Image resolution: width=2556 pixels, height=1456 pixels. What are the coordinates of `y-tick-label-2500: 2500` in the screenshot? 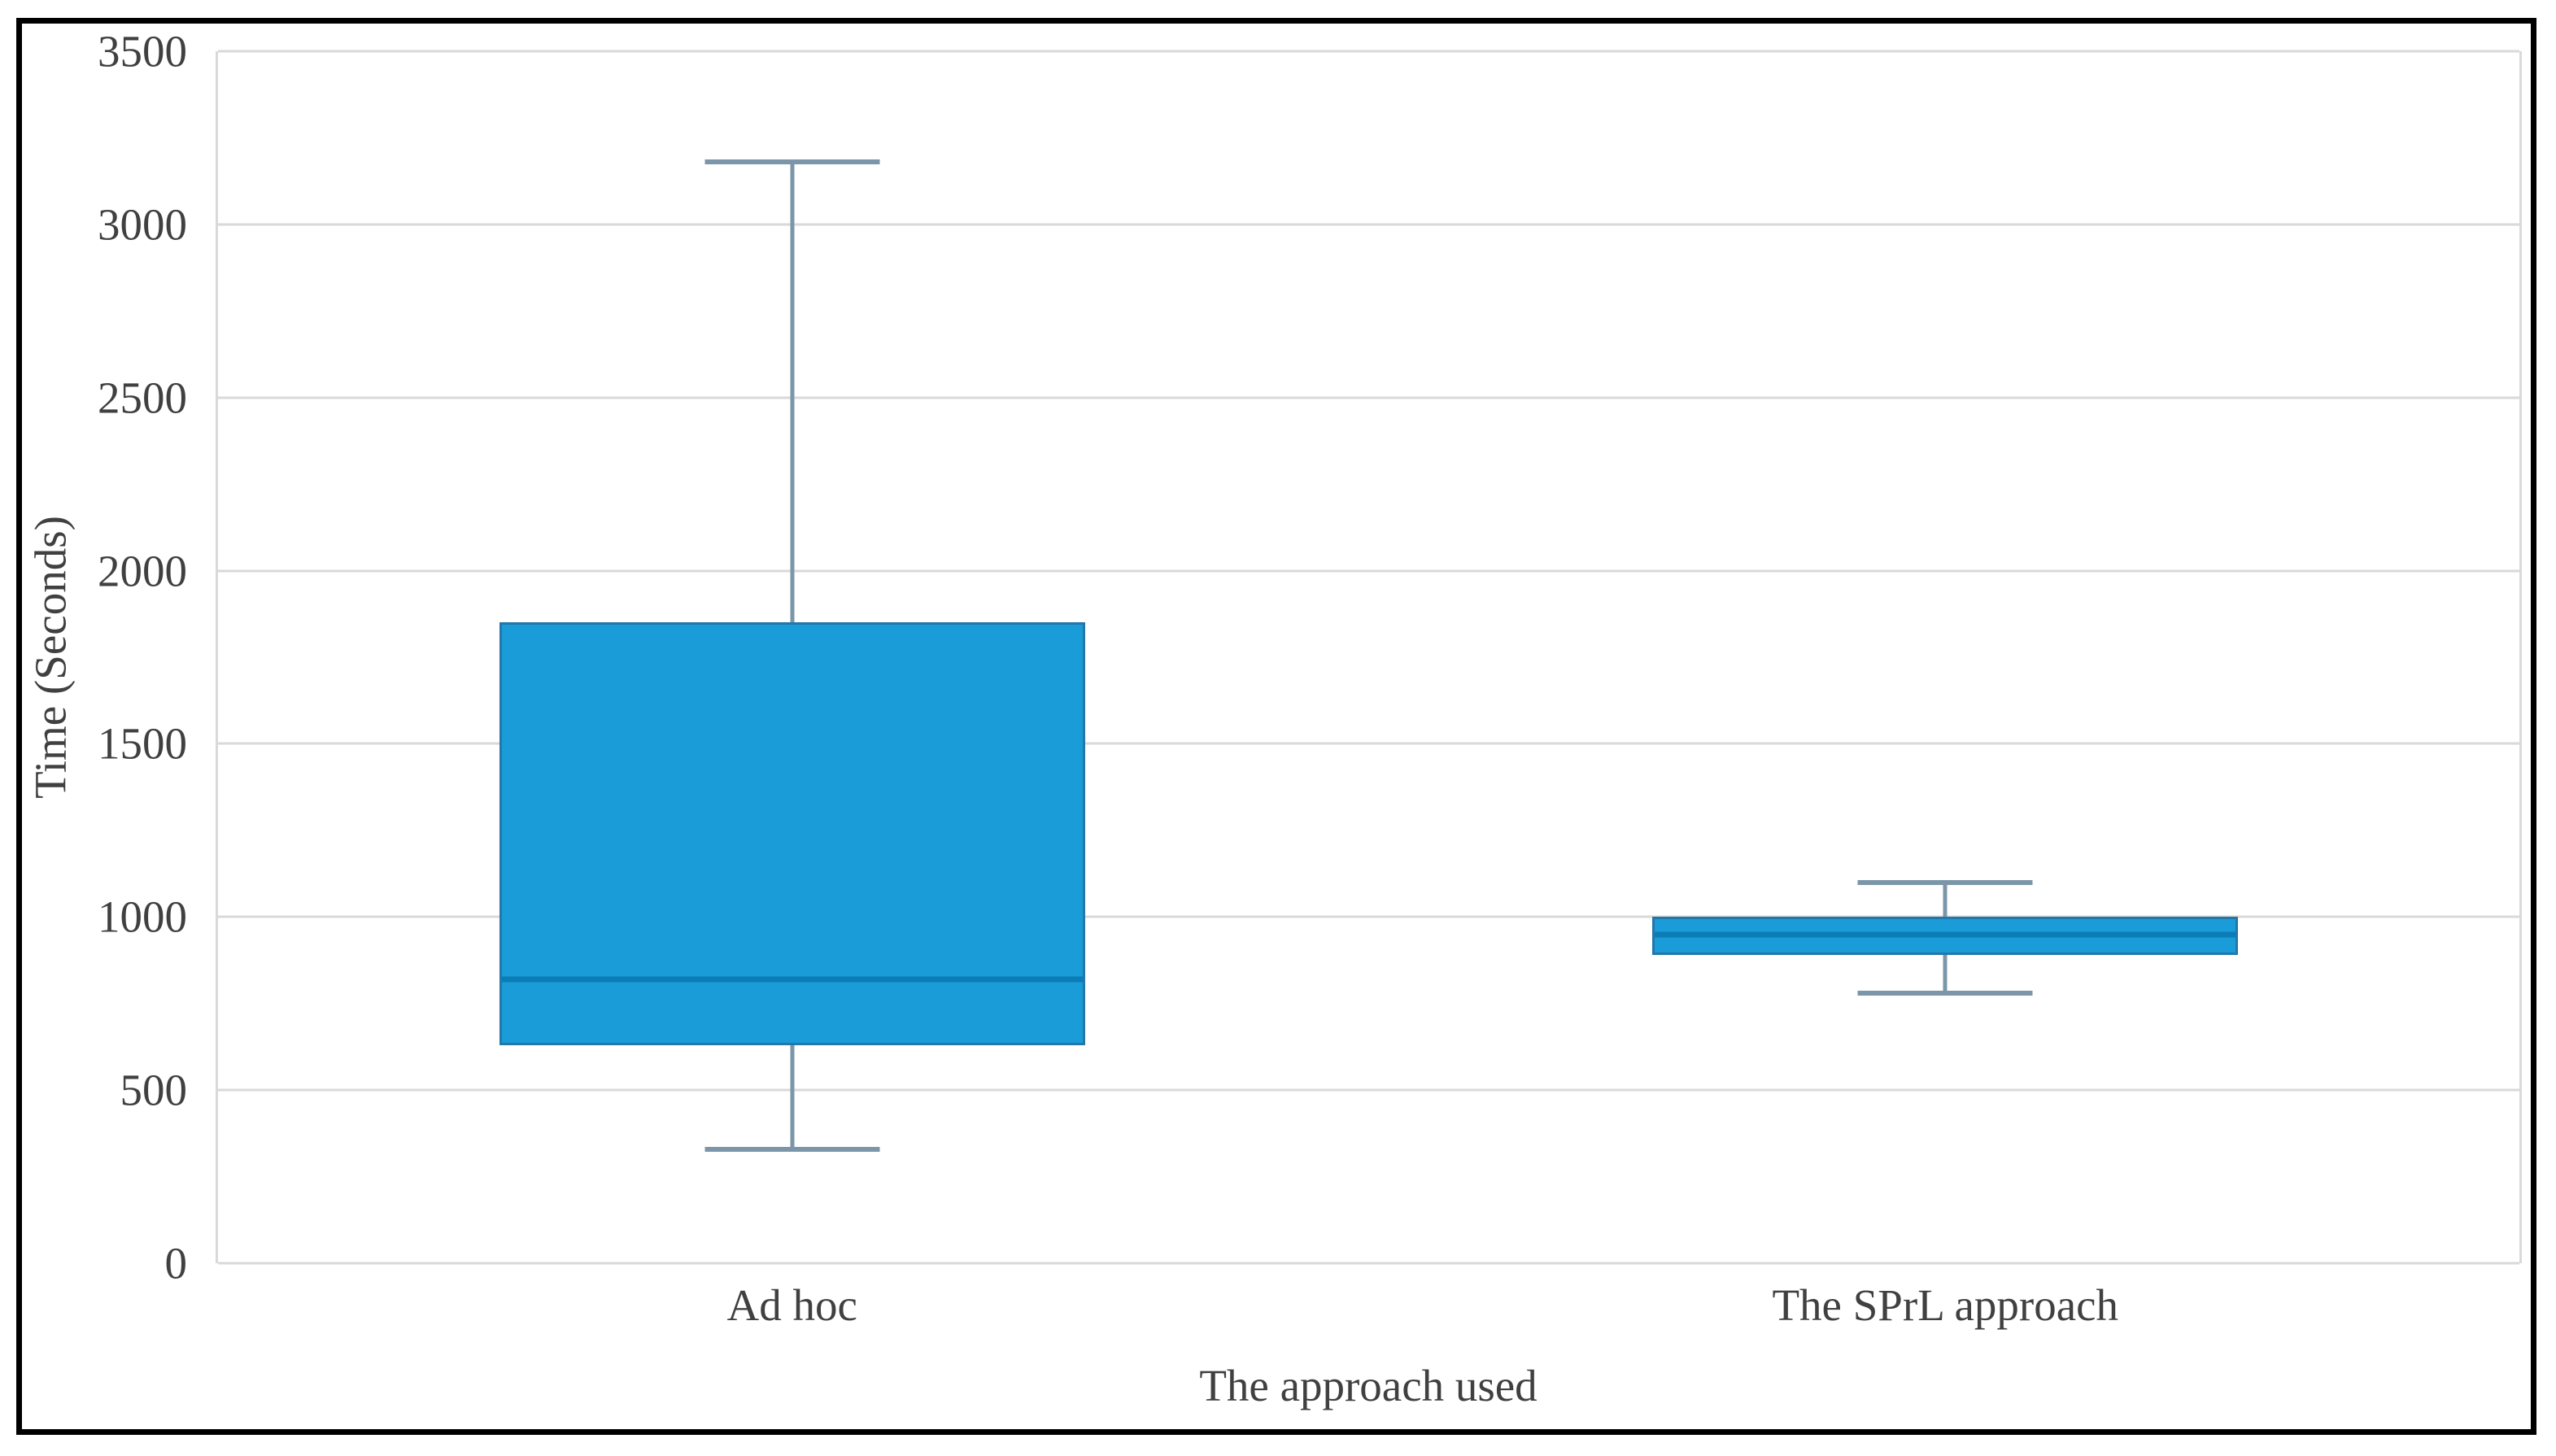 It's located at (142, 398).